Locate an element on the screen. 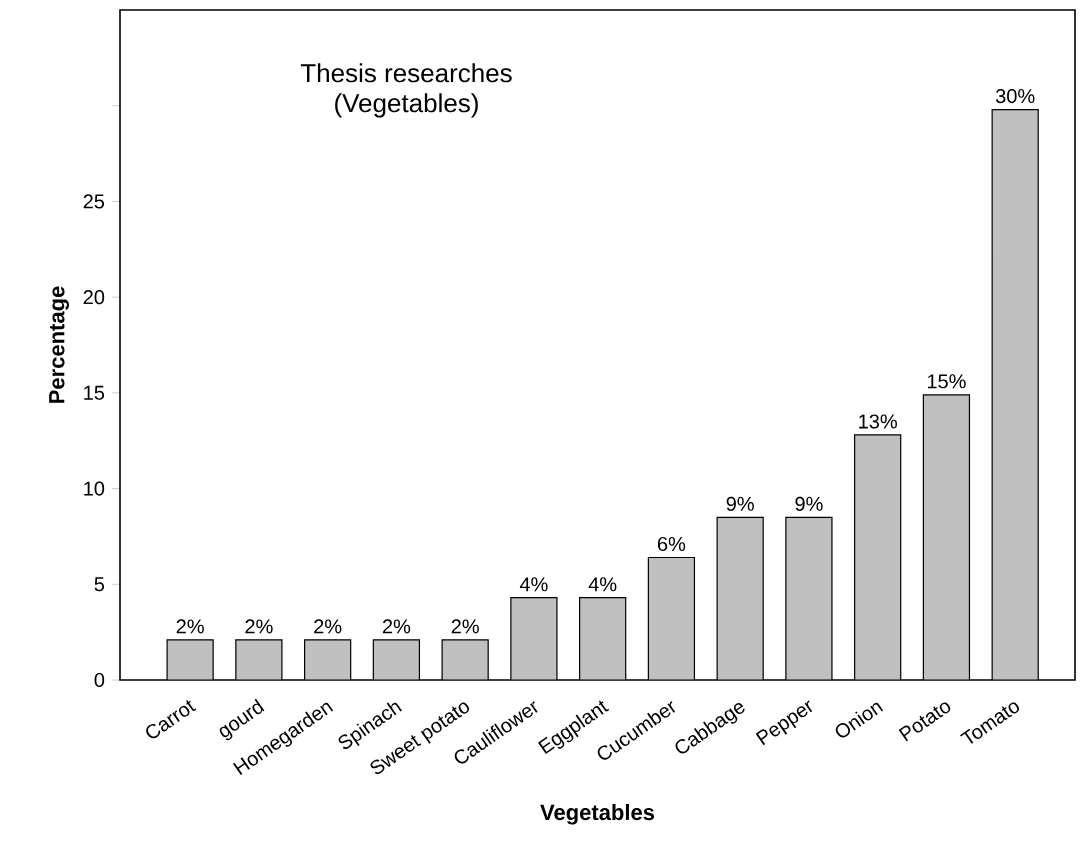  data-label: 15% is located at coordinates (946, 381).